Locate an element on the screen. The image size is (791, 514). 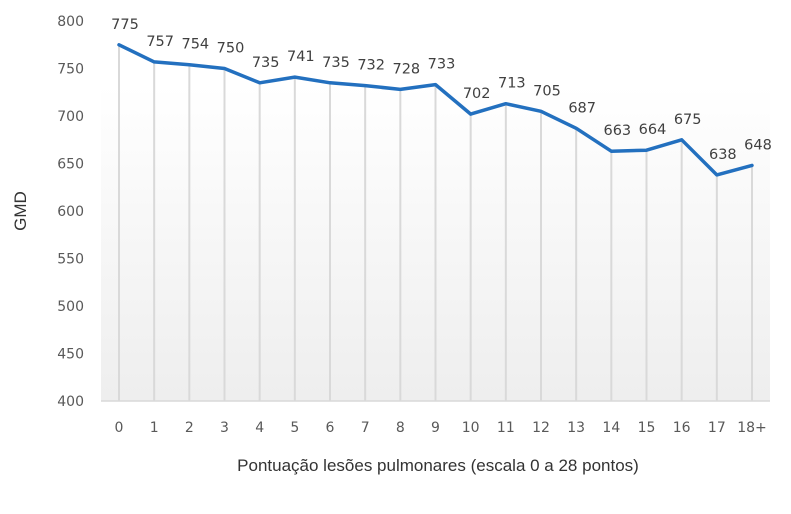
x-tick-label: 17 is located at coordinates (717, 428).